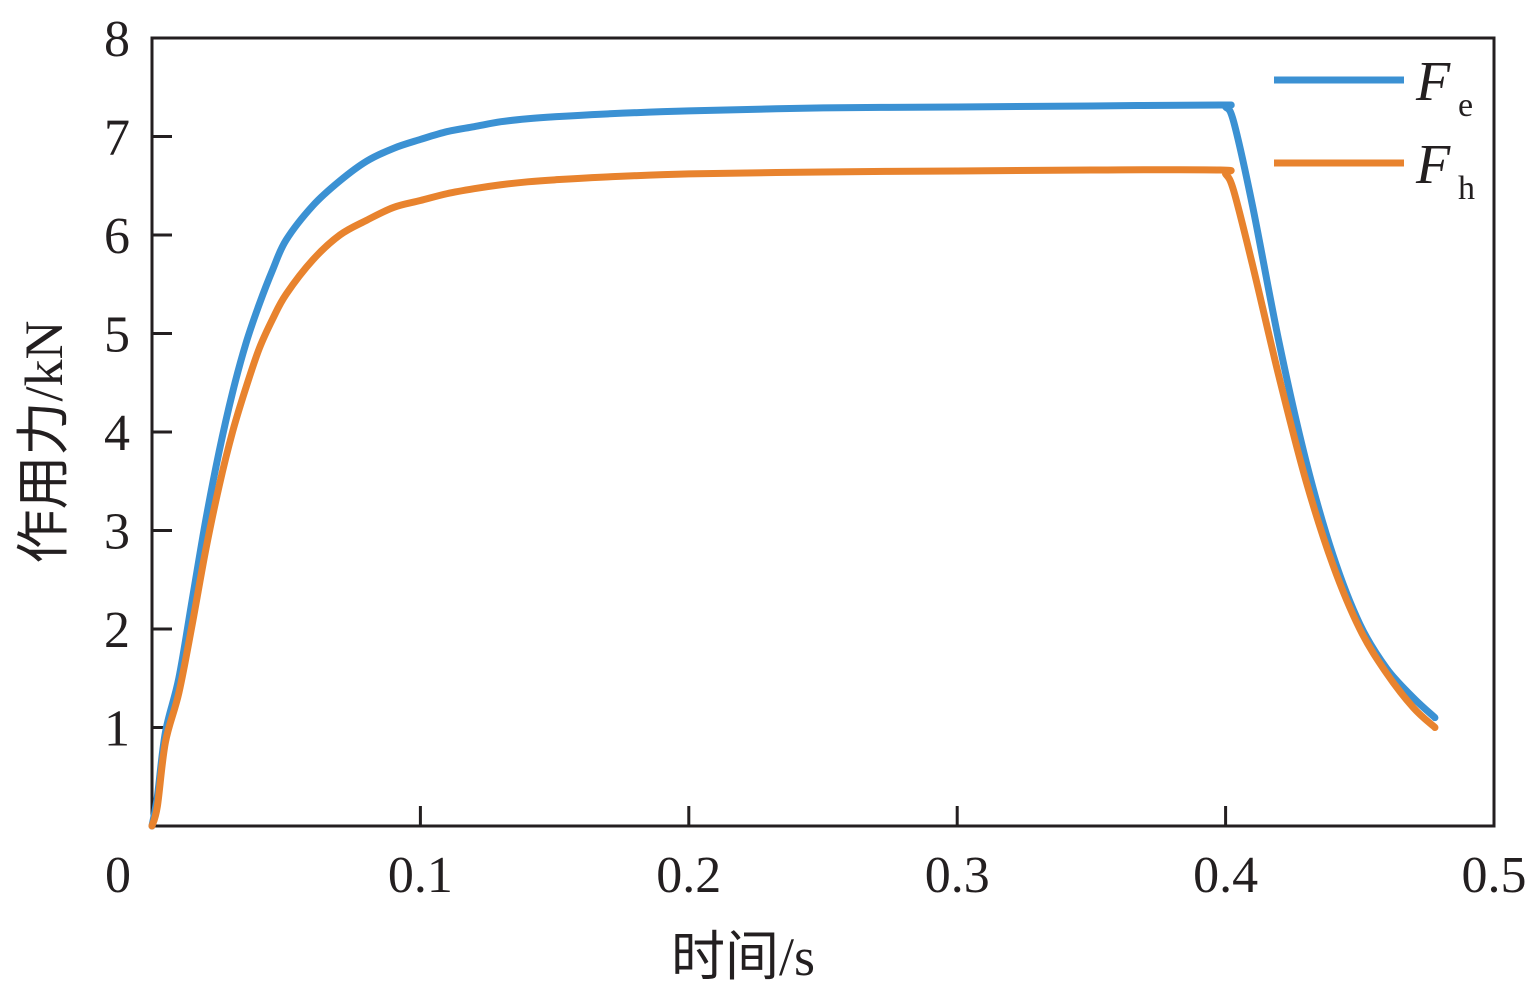 Image resolution: width=1534 pixels, height=1000 pixels. I want to click on y-tick-label: 4, so click(117, 433).